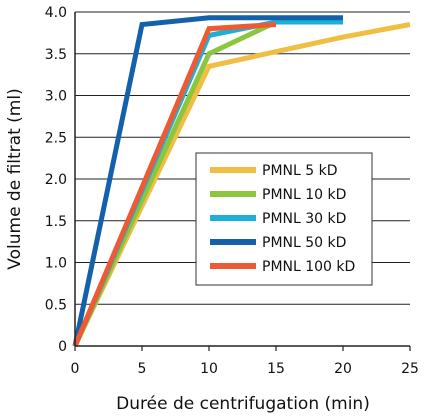  What do you see at coordinates (56, 13) in the screenshot?
I see `y-tick-label: 4.0` at bounding box center [56, 13].